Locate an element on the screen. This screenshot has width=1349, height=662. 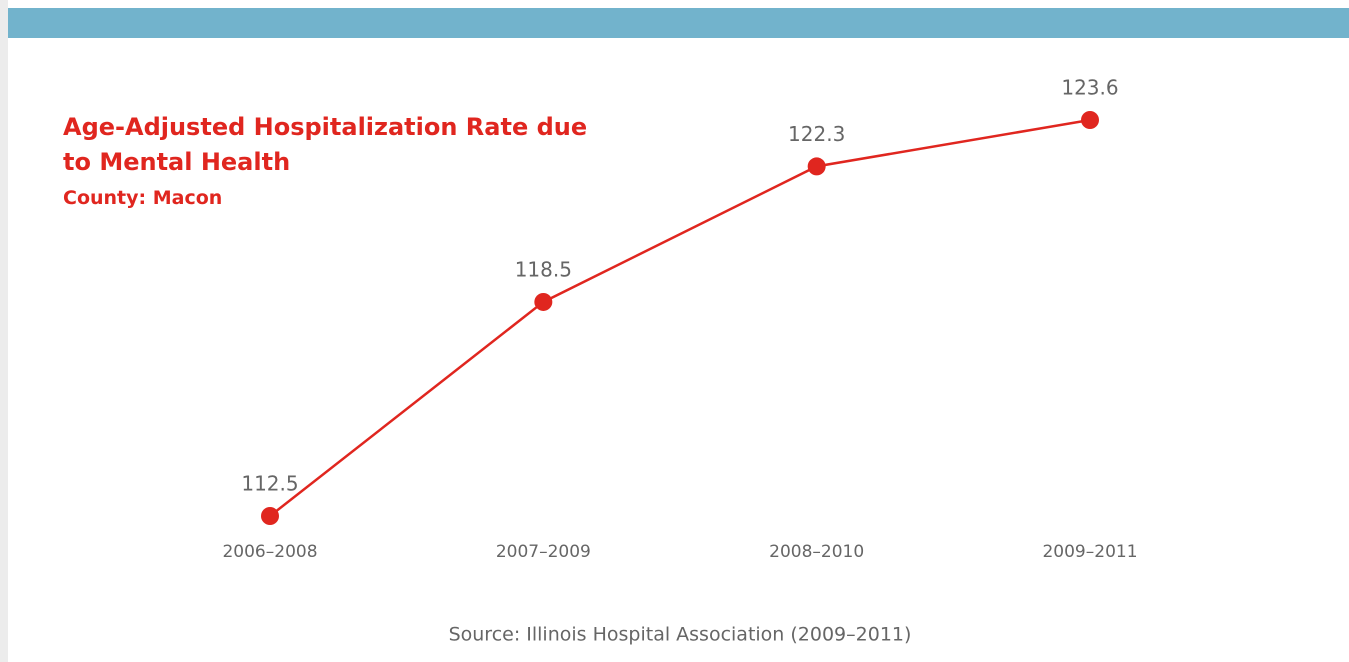
data-label: 112.5 is located at coordinates (269, 484).